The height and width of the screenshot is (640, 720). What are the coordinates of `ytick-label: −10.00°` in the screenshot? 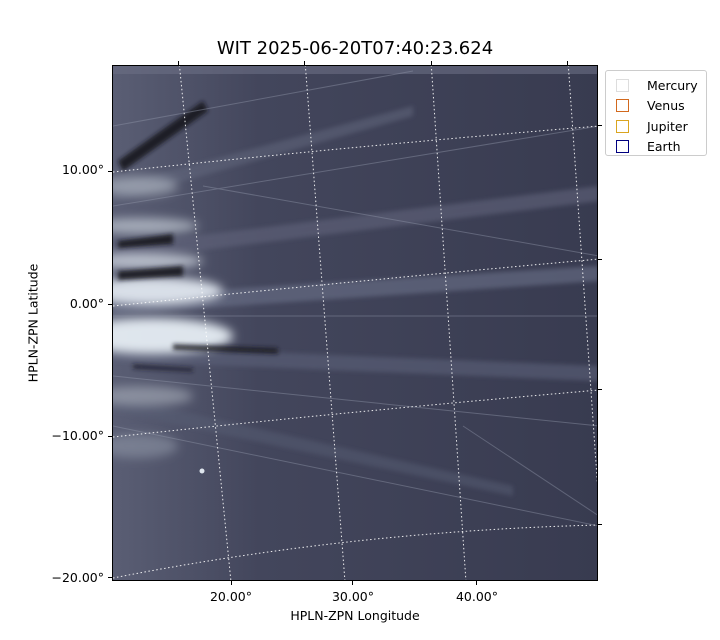 It's located at (77, 435).